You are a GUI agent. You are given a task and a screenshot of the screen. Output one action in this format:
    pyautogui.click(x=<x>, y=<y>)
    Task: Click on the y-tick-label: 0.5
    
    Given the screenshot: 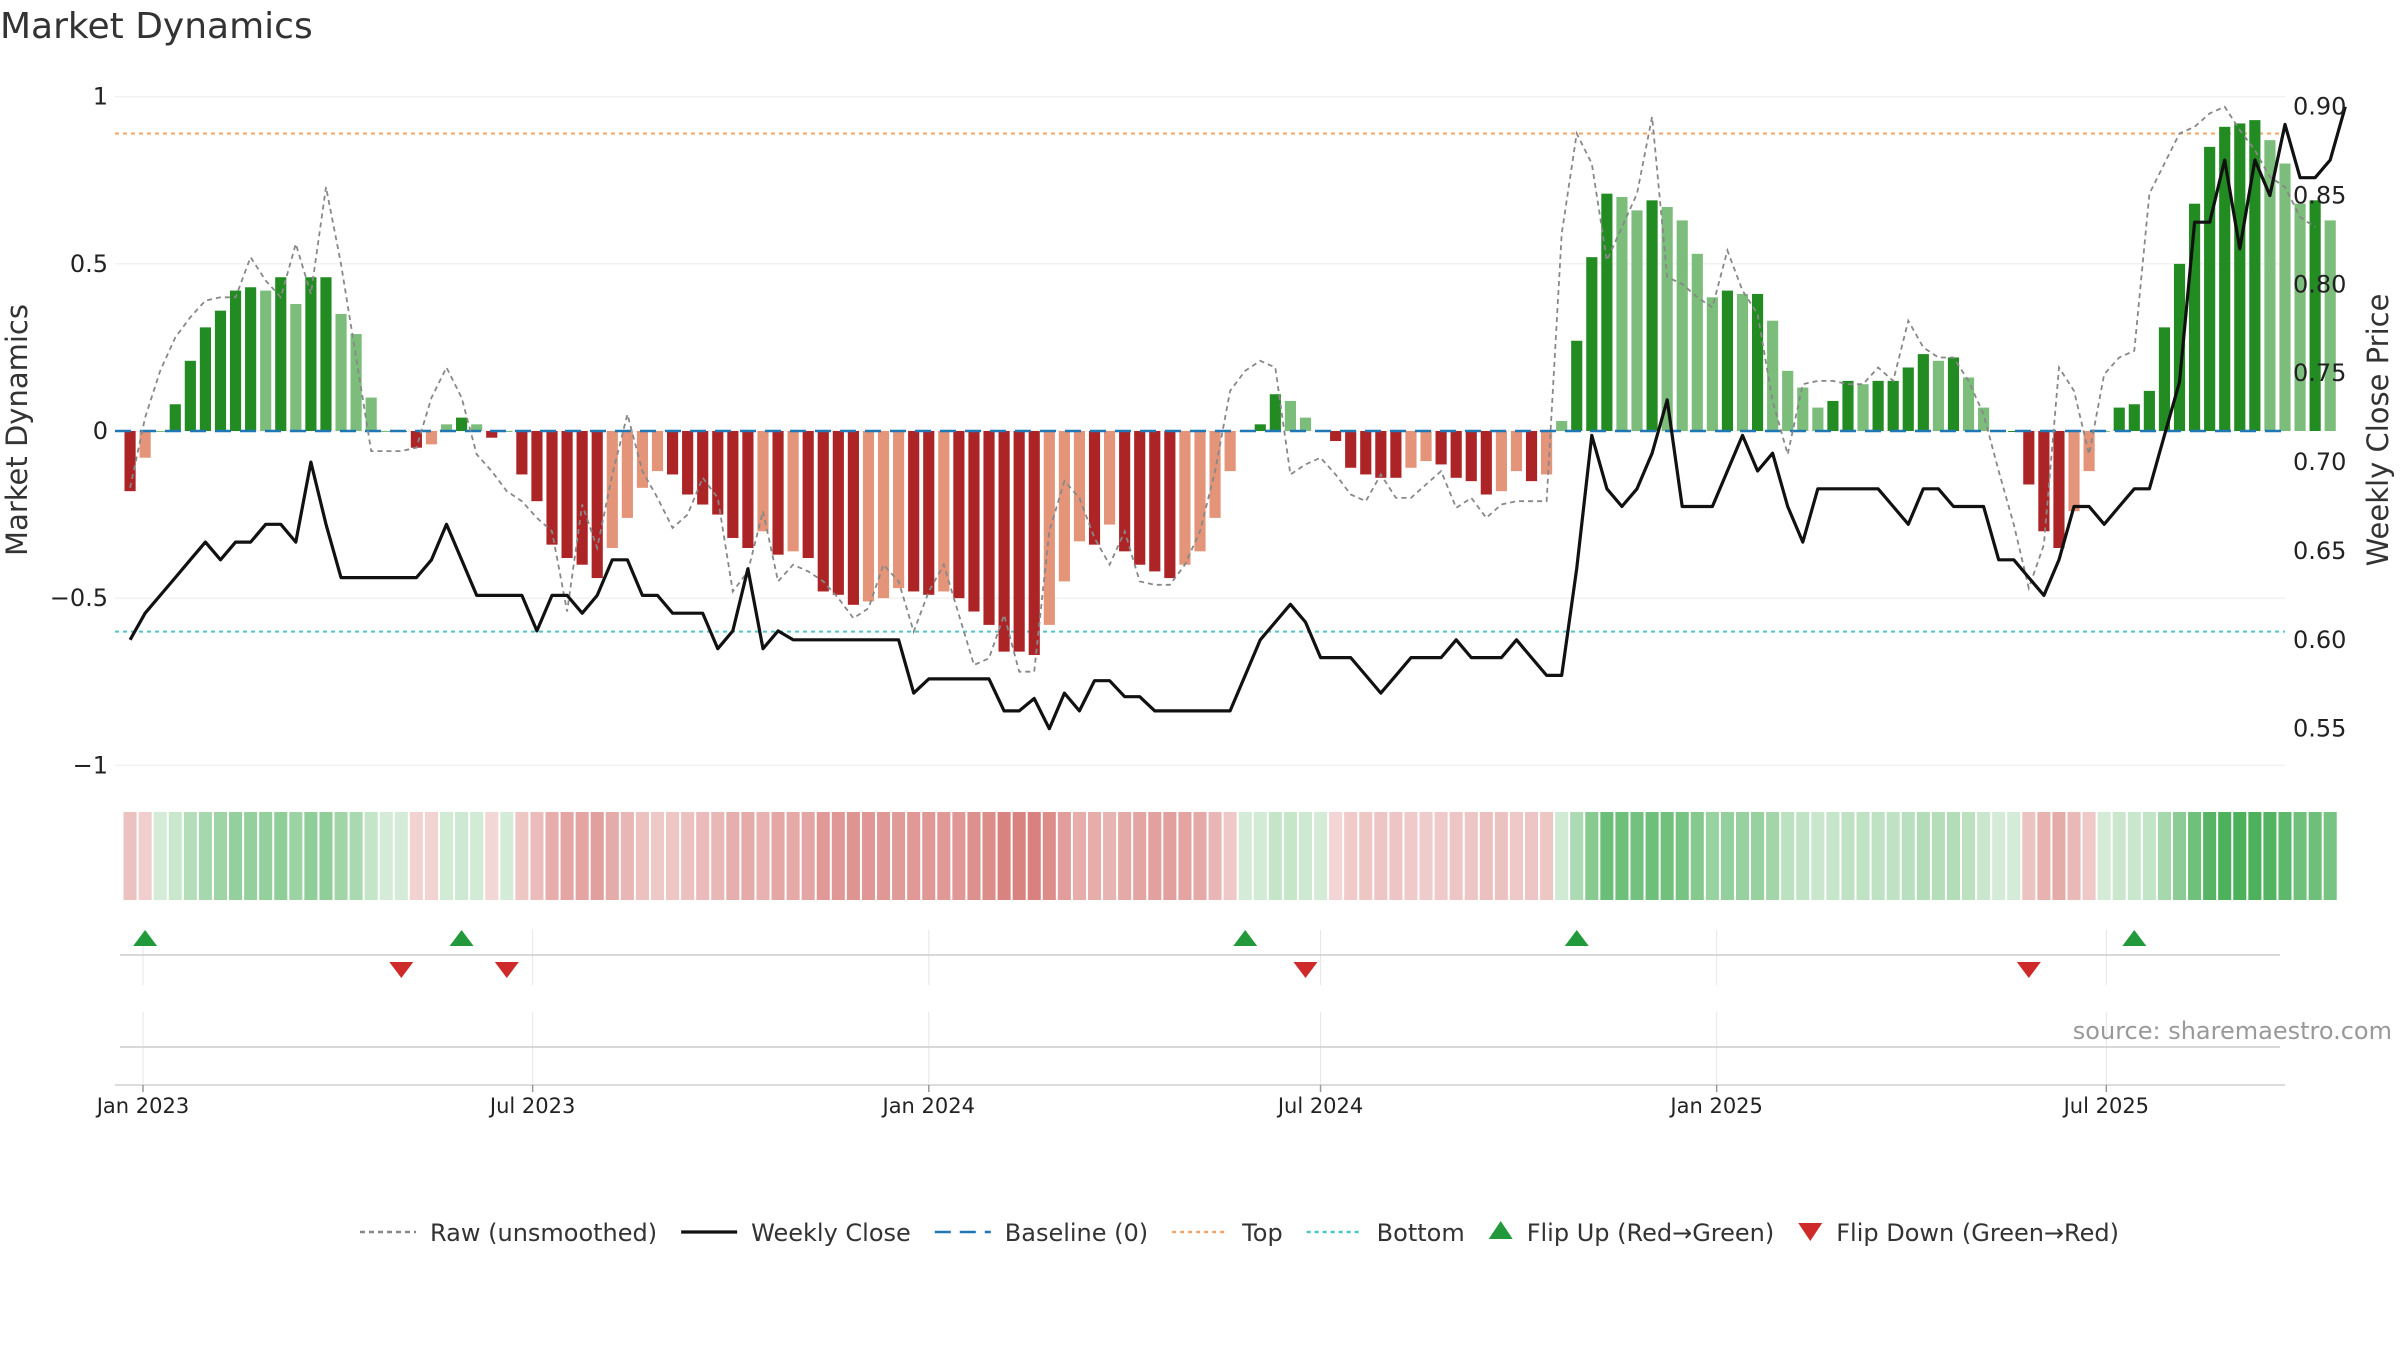 What is the action you would take?
    pyautogui.click(x=89, y=264)
    